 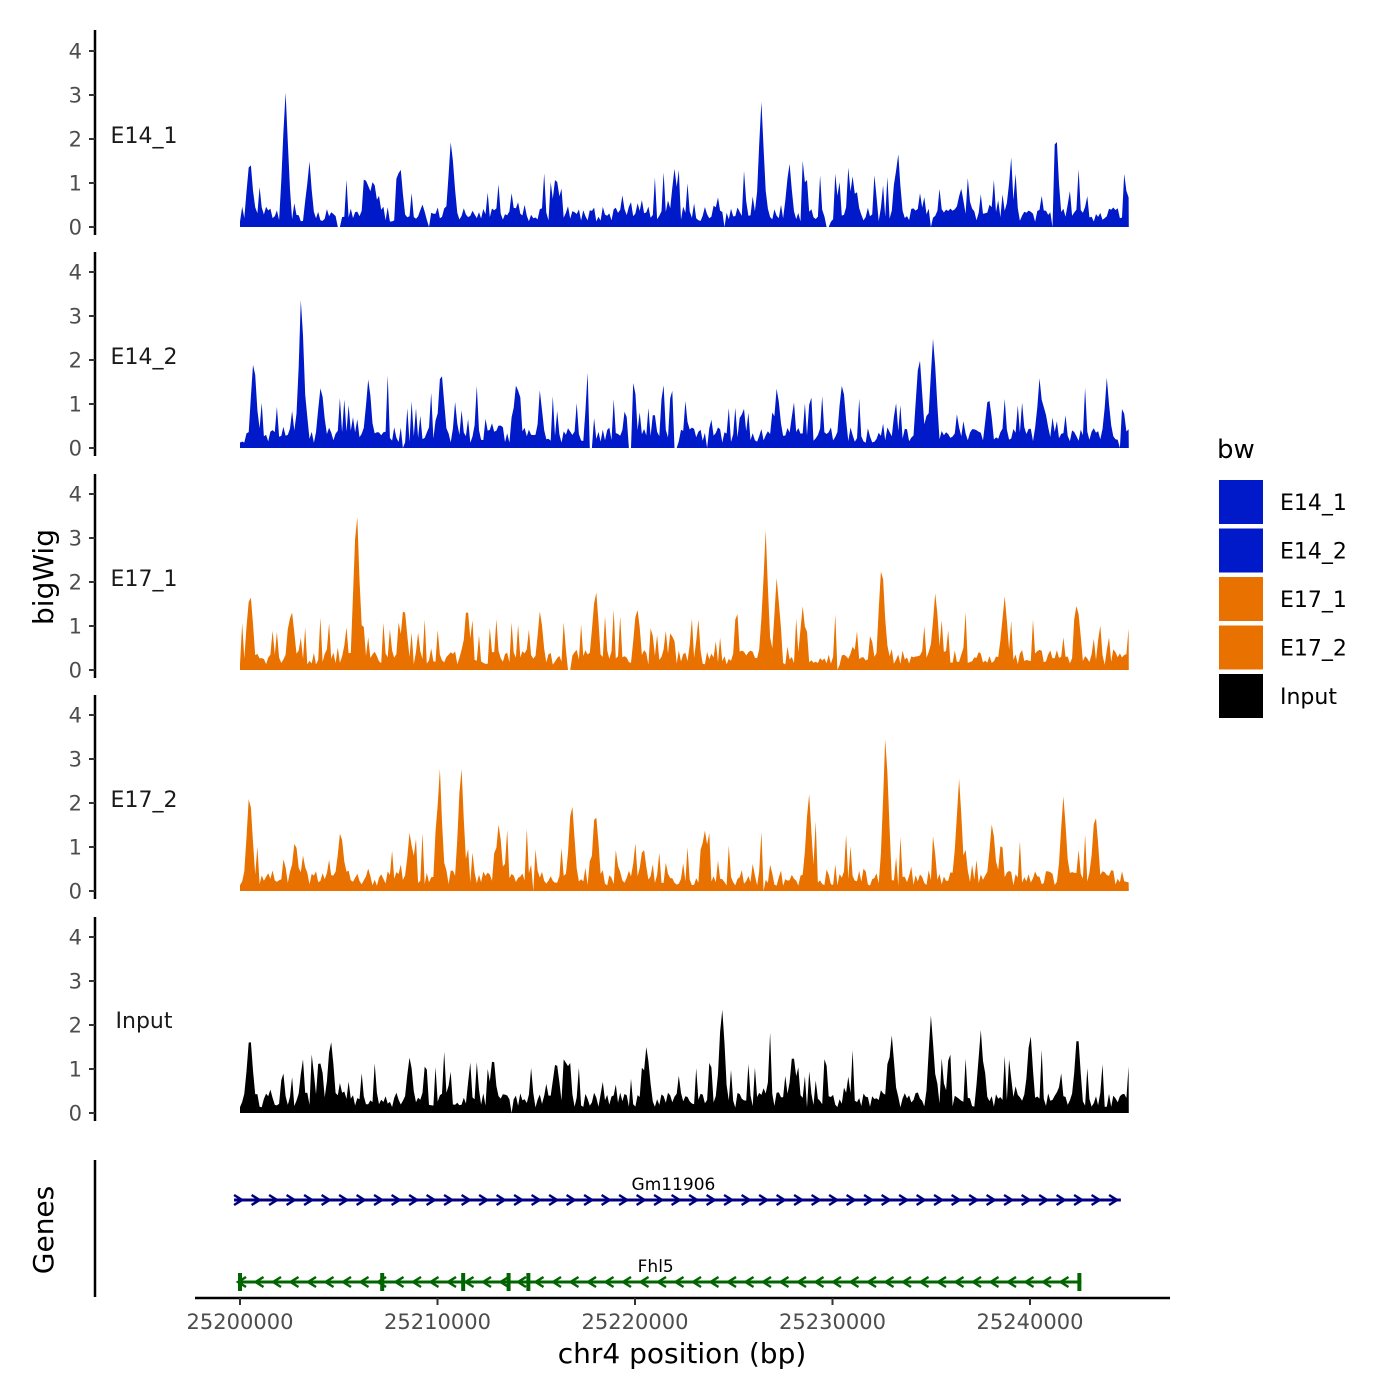 I want to click on track-label: E17_2, so click(x=144, y=800).